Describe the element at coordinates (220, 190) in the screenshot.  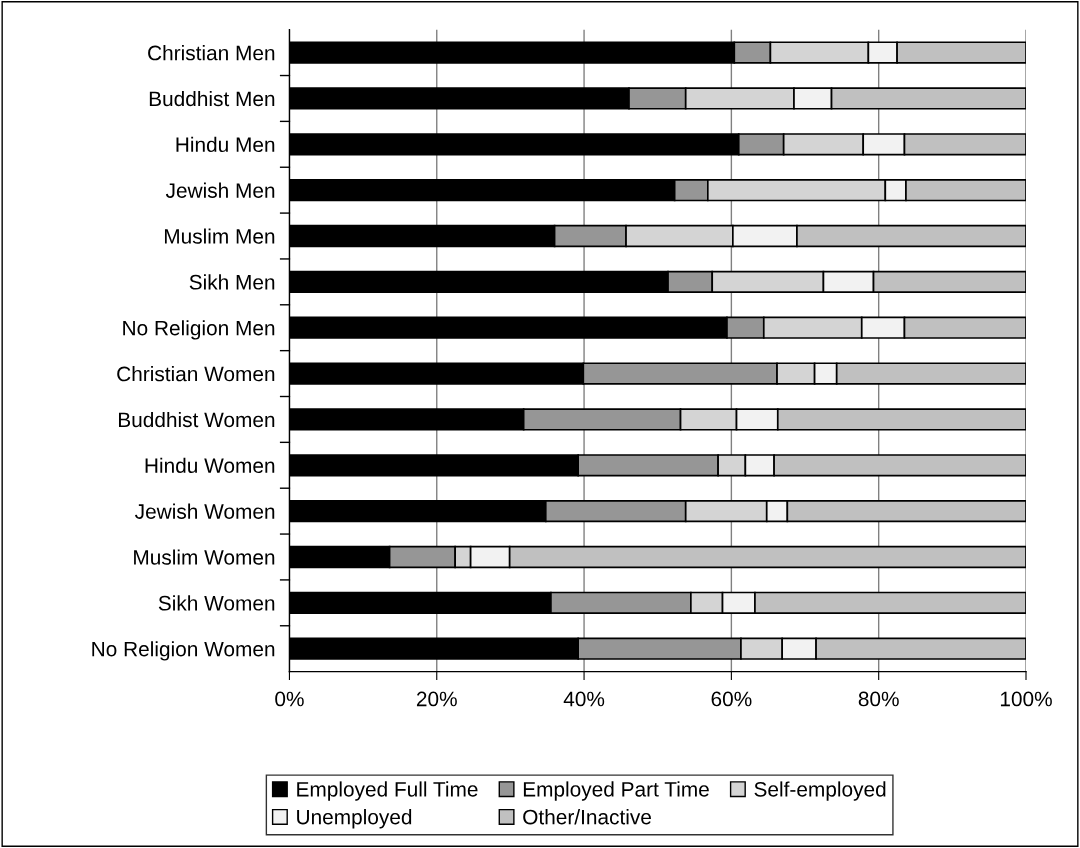
I see `y-tick-label: Jewish Men` at that location.